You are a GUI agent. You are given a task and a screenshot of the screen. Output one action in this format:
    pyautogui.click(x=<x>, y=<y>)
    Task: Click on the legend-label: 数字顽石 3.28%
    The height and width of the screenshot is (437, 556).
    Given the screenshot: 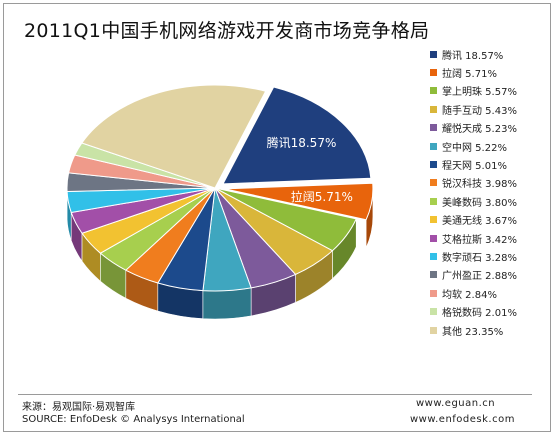 What is the action you would take?
    pyautogui.click(x=479, y=258)
    